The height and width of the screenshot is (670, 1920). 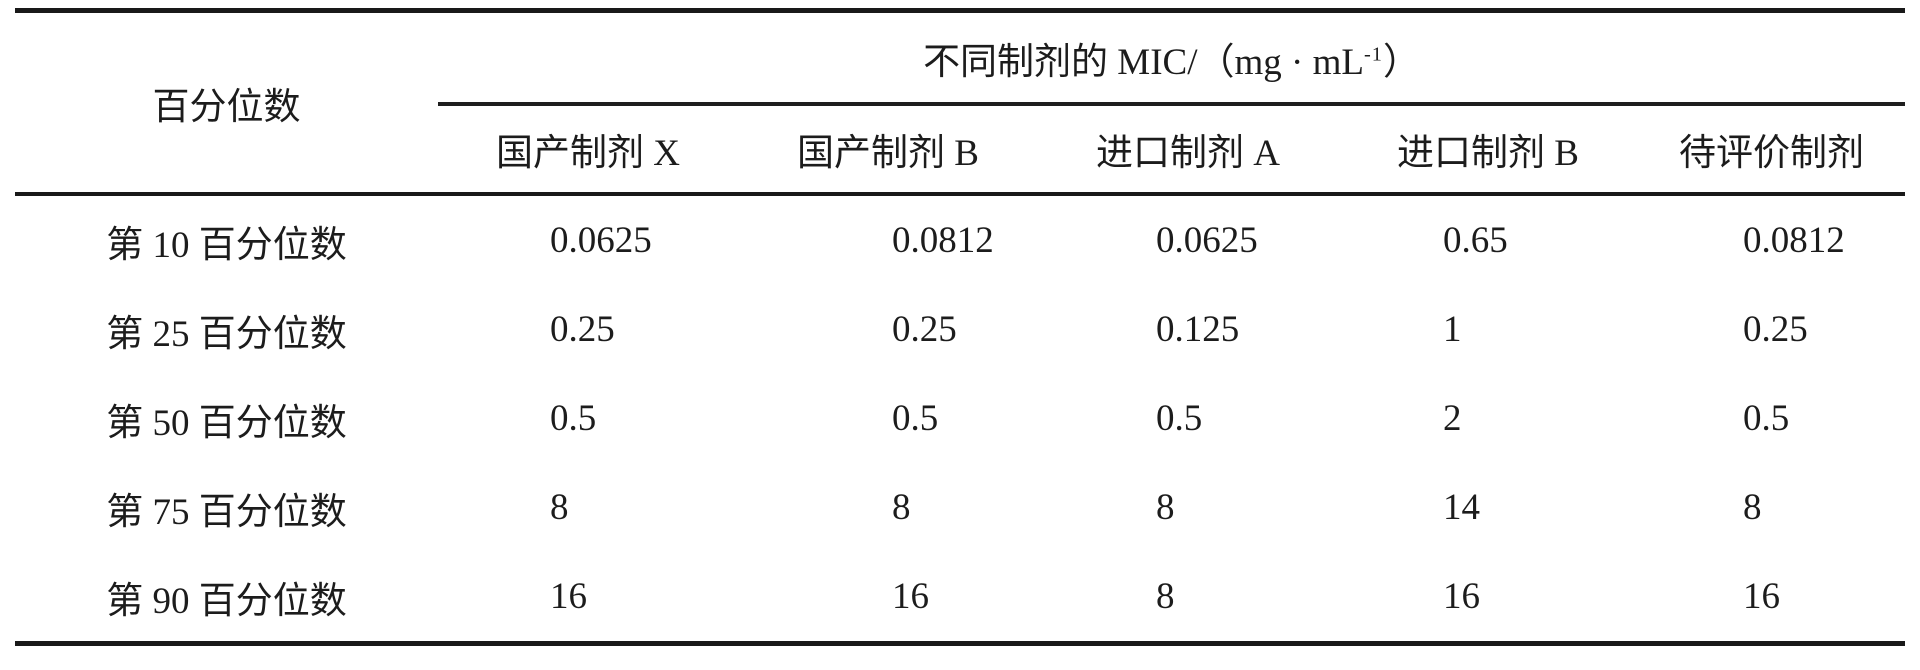 What do you see at coordinates (960, 329) in the screenshot?
I see `table-row-p25: 第 25 百分位数 0.25 0.25 0.125 1 0.25` at bounding box center [960, 329].